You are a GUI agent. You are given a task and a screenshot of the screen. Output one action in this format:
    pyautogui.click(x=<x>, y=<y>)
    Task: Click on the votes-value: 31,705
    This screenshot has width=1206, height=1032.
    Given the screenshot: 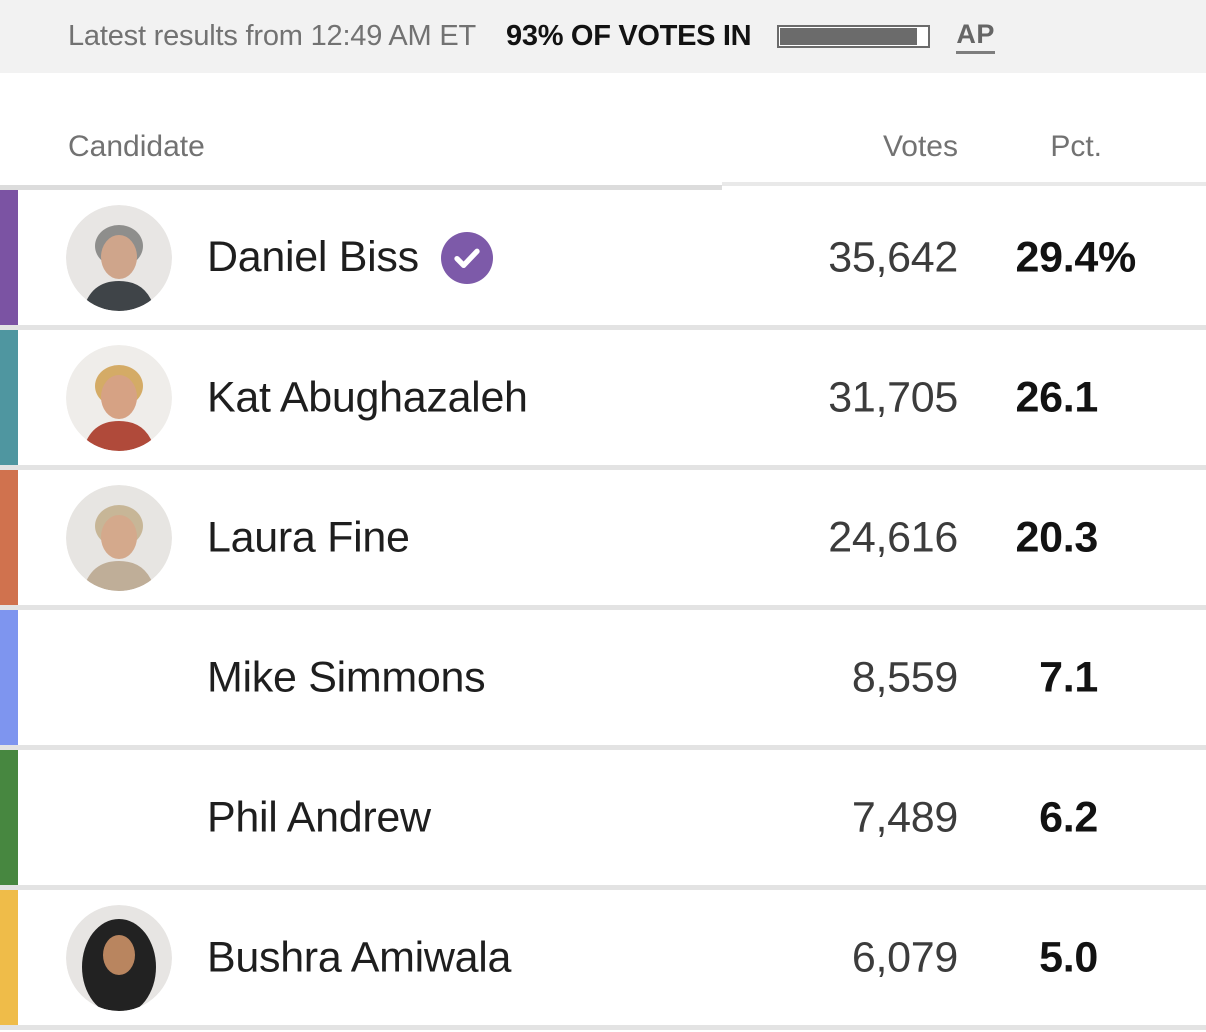 What is the action you would take?
    pyautogui.click(x=893, y=397)
    